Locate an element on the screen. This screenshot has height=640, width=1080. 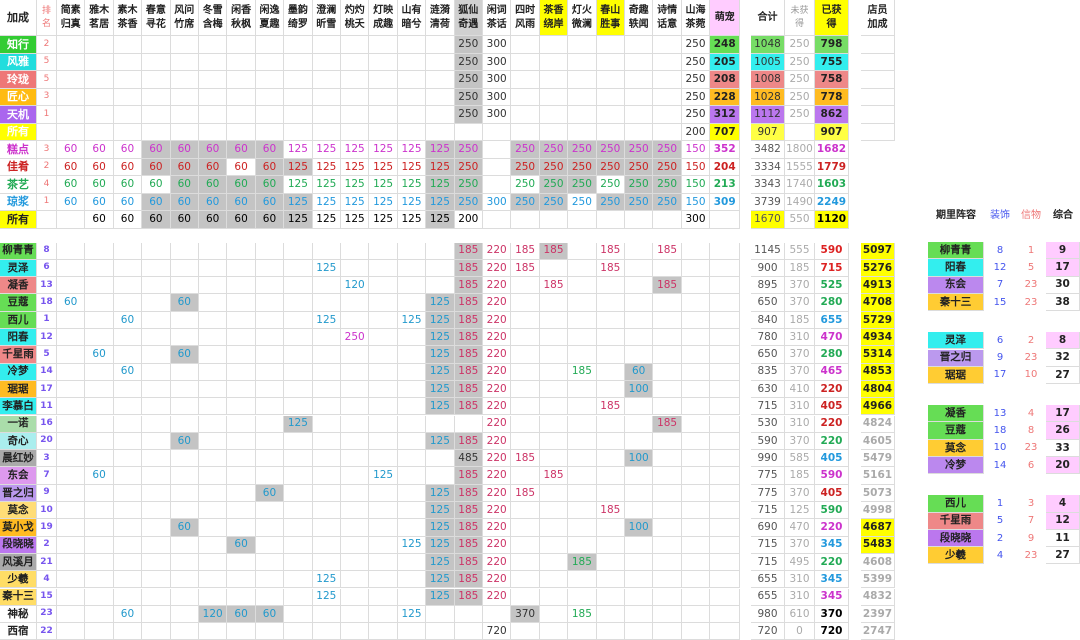
header-col-5: 冬雪 含梅 is located at coordinates (213, 18).